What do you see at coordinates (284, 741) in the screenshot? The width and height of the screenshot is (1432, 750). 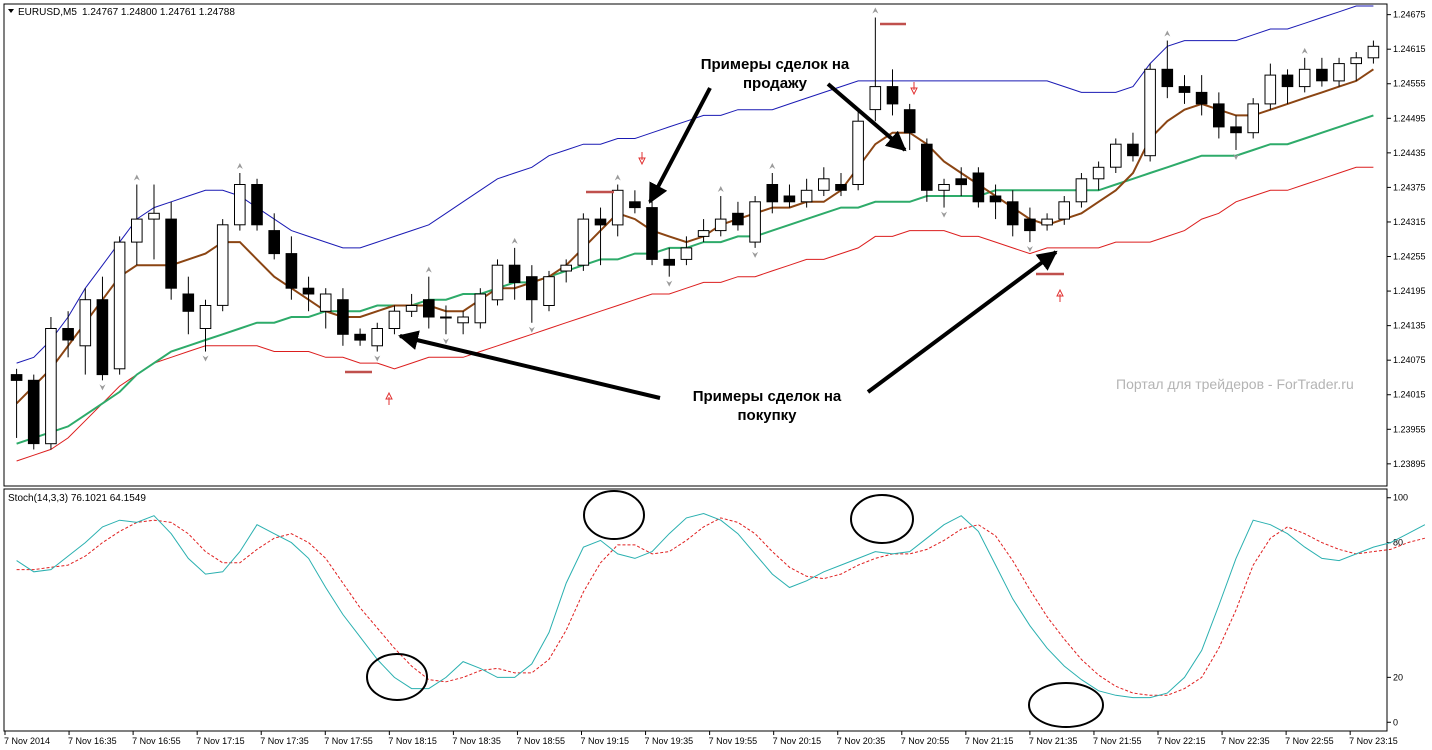 I see `time-tick-label: 7 Nov 17:35` at bounding box center [284, 741].